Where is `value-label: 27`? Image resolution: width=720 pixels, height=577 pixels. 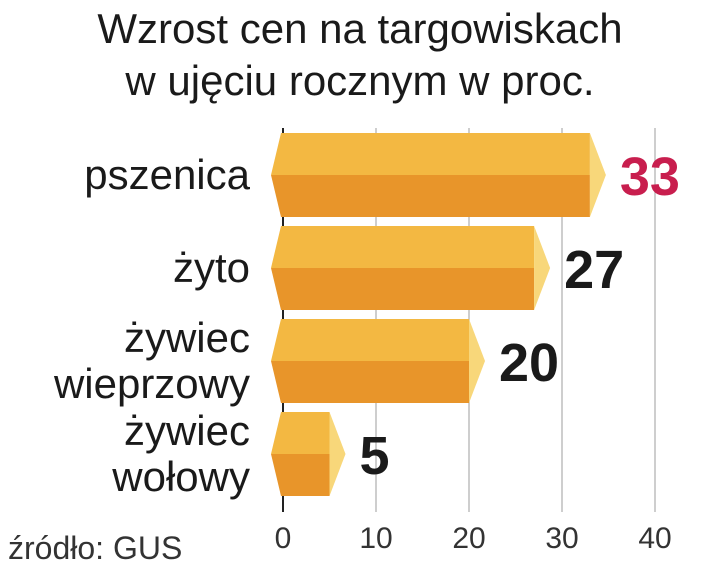 value-label: 27 is located at coordinates (594, 270).